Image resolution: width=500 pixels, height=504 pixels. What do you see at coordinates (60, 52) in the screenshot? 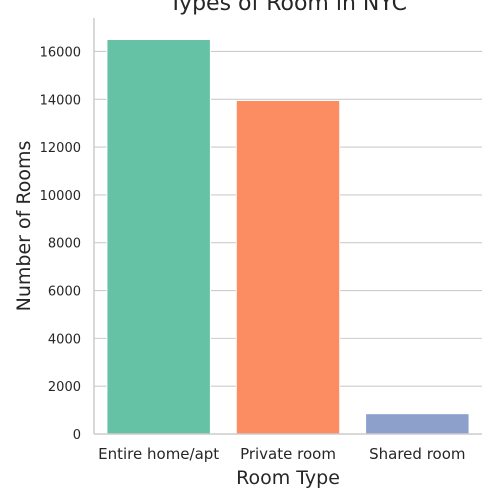
I see `y-tick-label: 16000` at bounding box center [60, 52].